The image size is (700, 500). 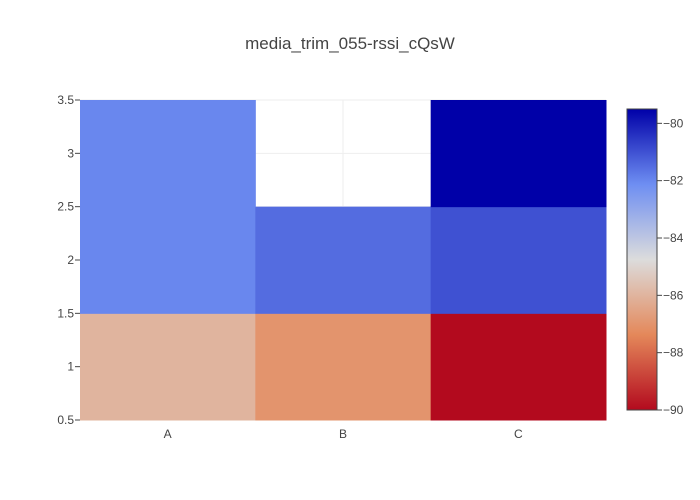 I want to click on y-tick-label: 2, so click(x=70, y=260).